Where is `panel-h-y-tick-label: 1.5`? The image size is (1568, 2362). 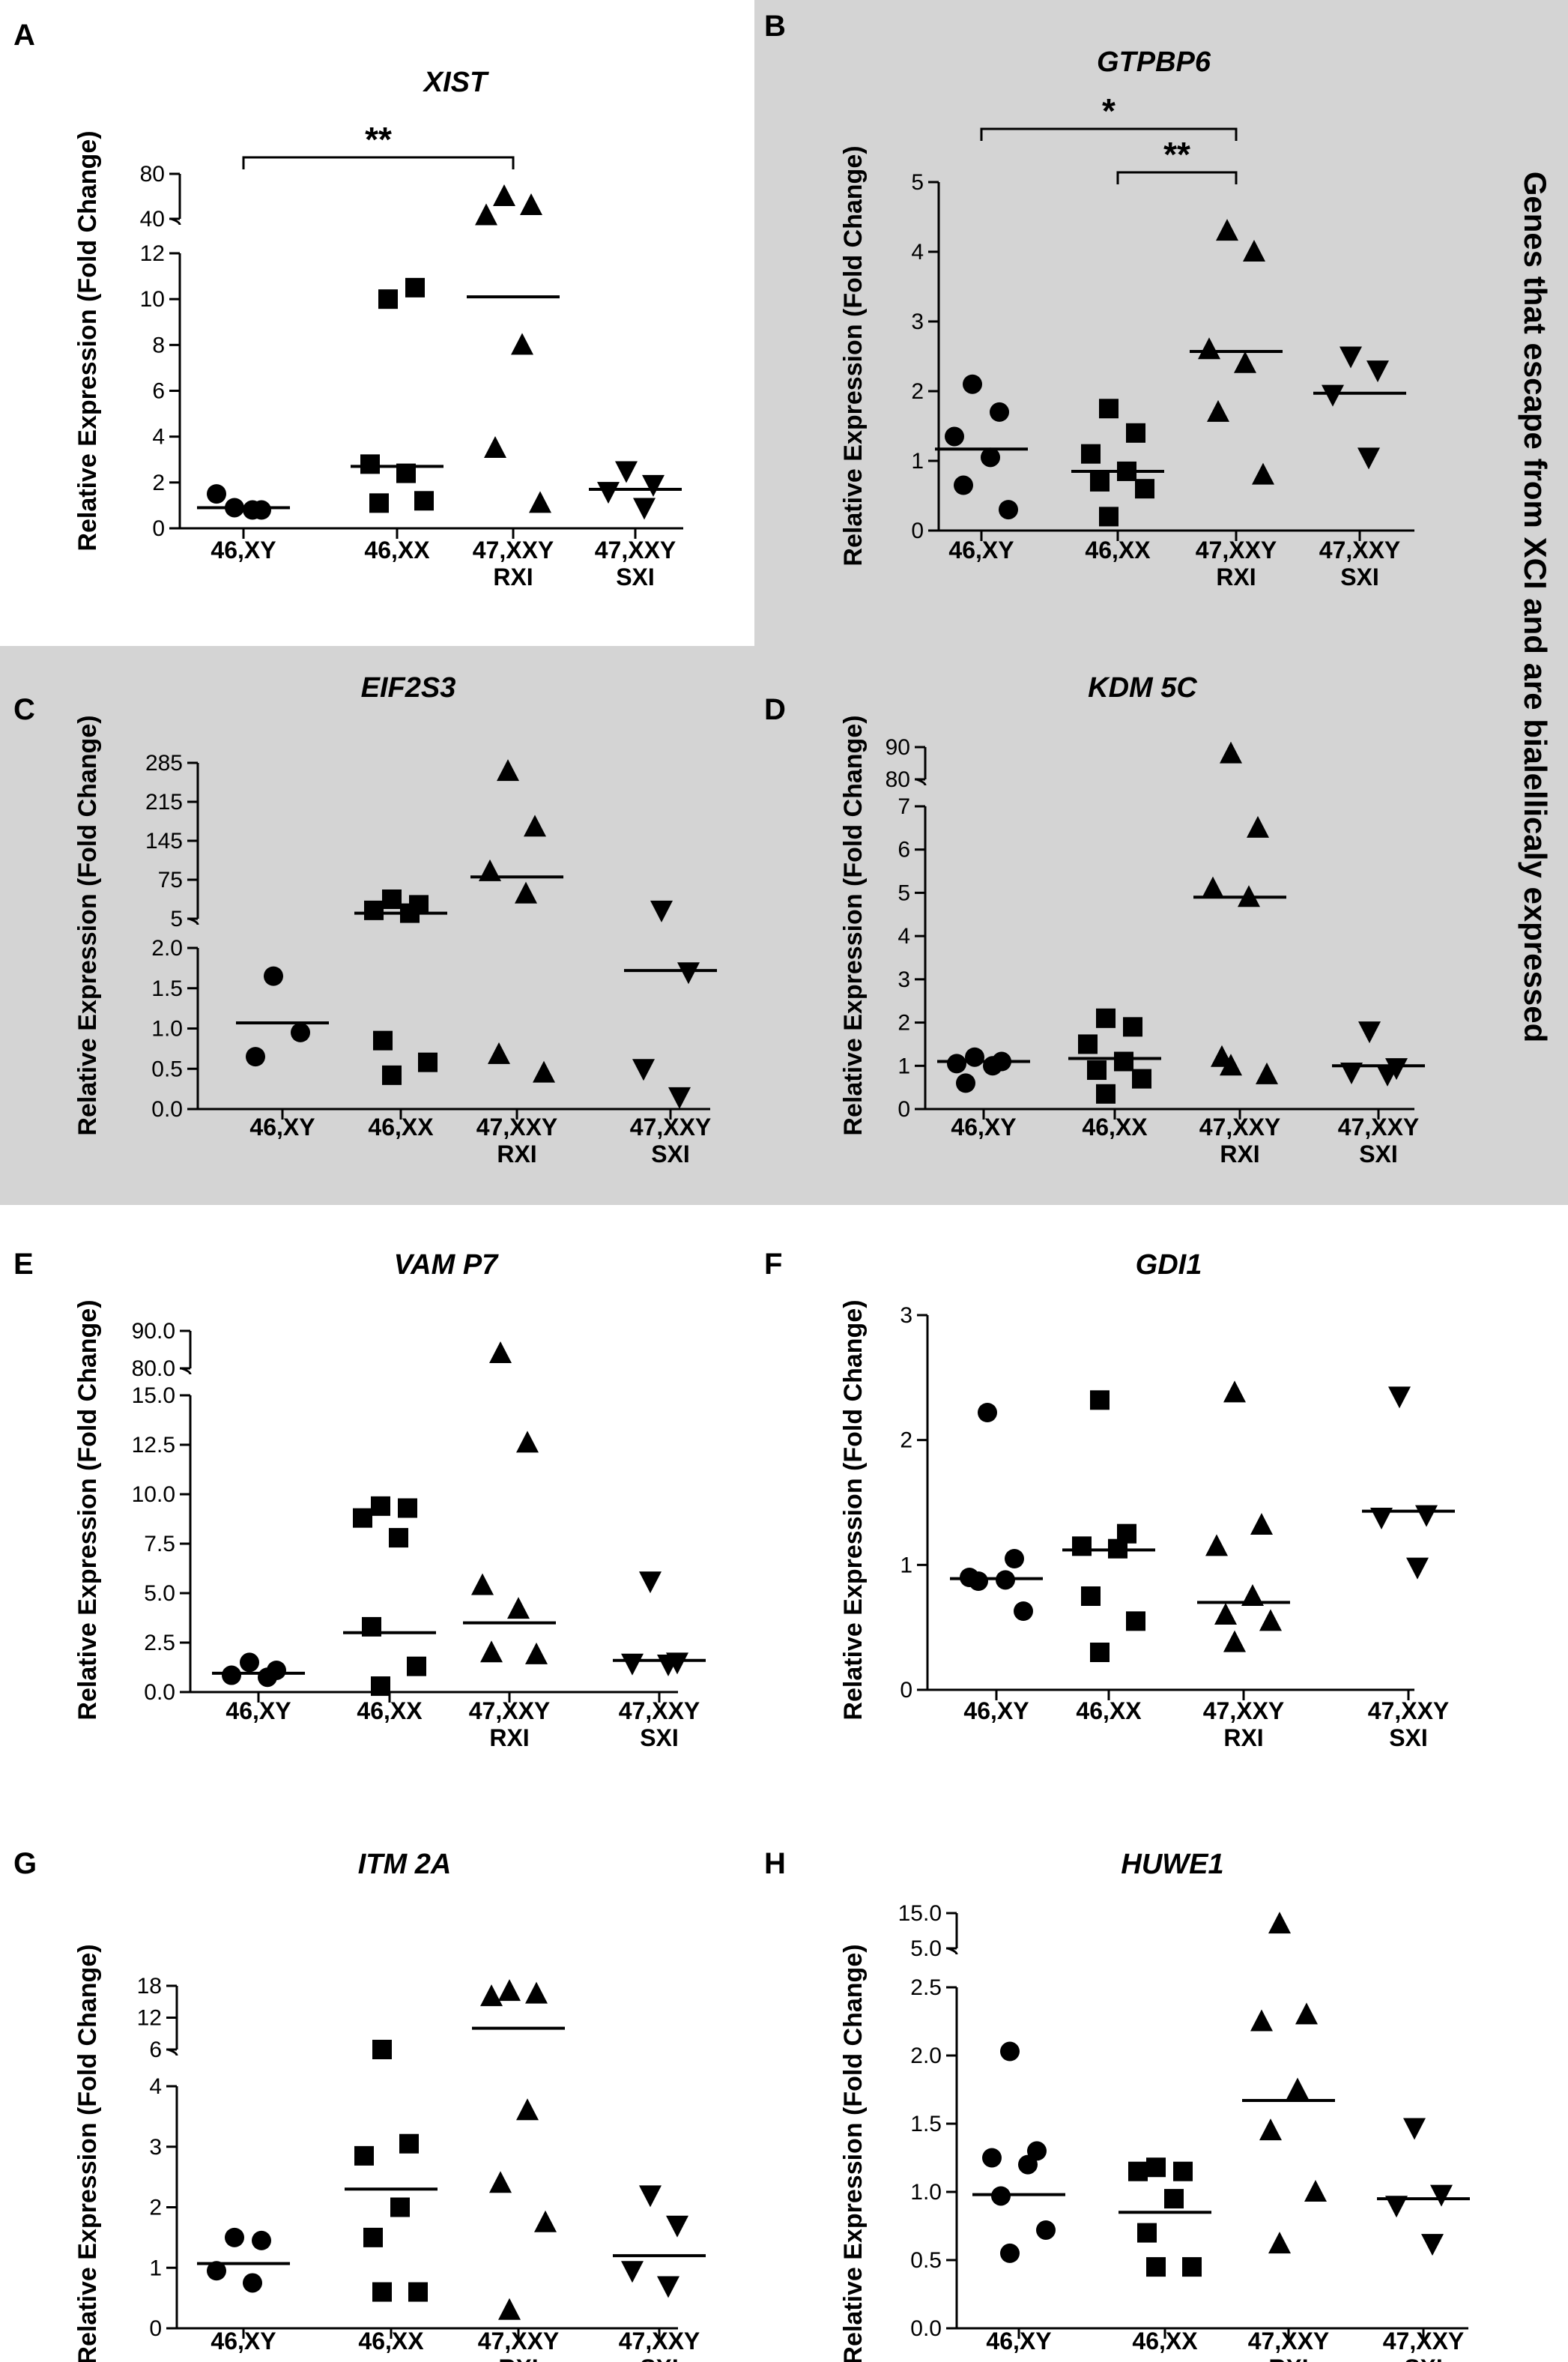
panel-h-y-tick-label: 1.5 is located at coordinates (926, 2124).